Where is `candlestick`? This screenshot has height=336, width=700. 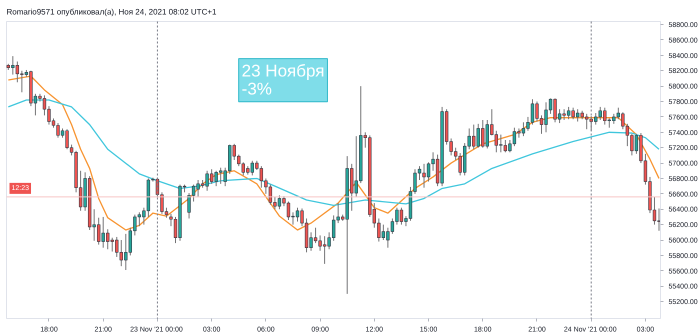
candlestick is located at coordinates (298, 214).